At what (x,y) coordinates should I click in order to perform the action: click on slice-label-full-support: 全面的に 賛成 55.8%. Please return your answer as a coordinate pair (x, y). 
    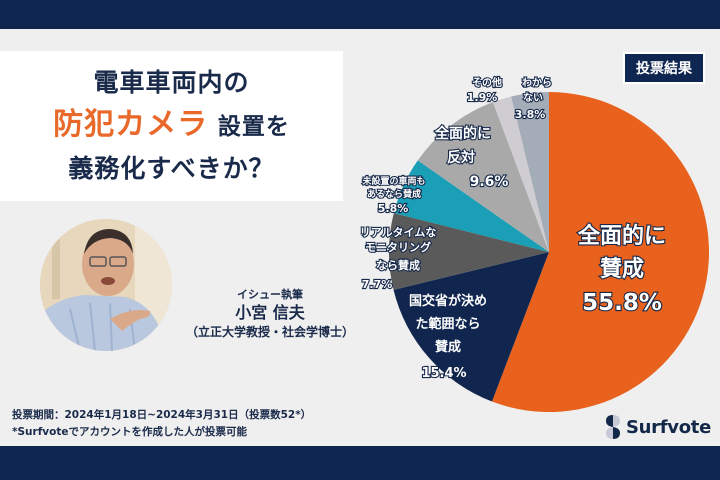
    Looking at the image, I should click on (621, 269).